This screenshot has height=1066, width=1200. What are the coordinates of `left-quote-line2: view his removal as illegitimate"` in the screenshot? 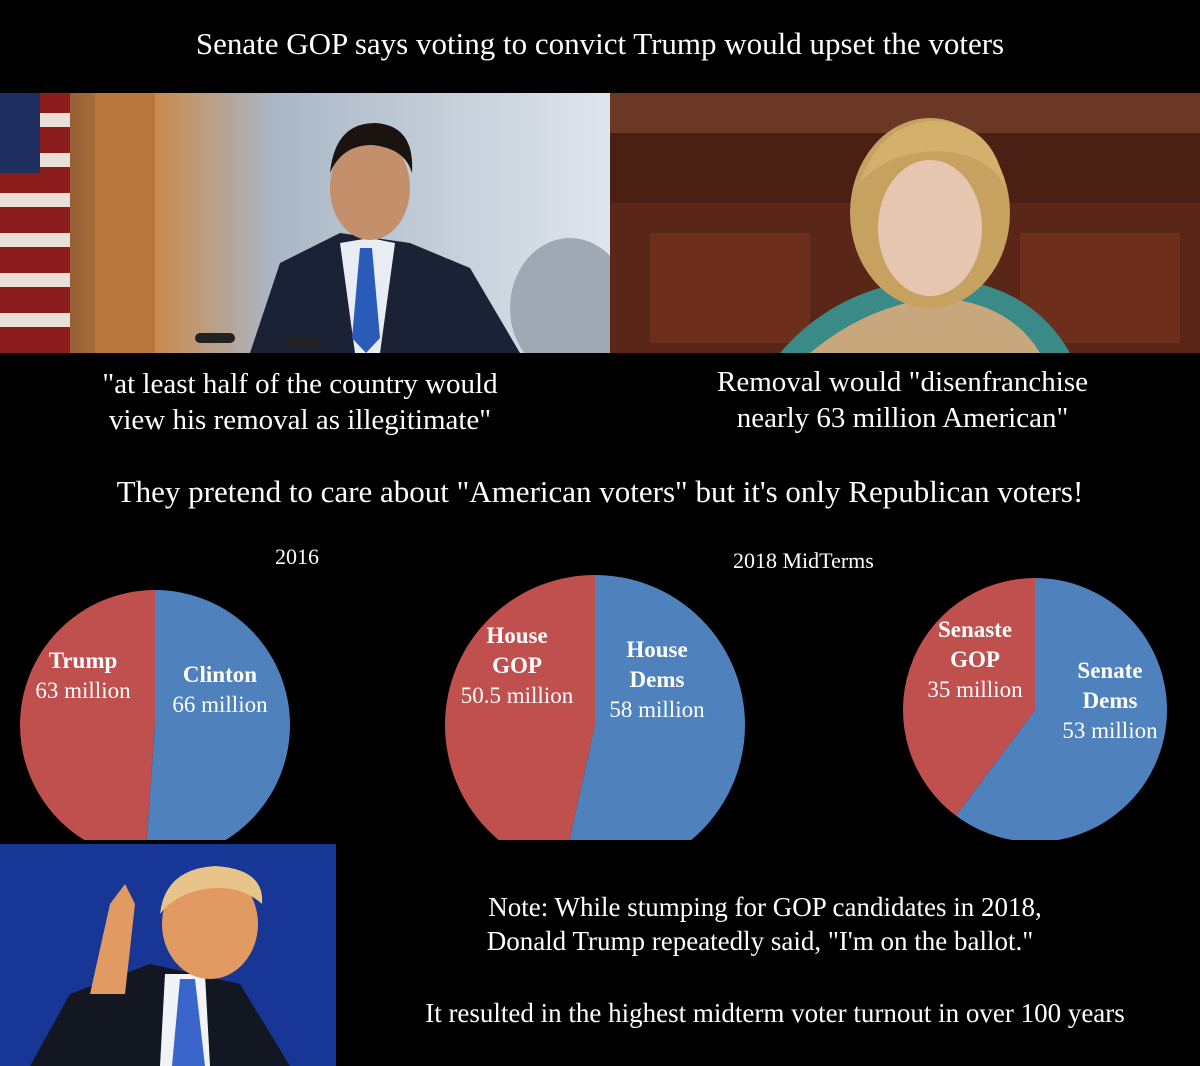 It's located at (300, 420).